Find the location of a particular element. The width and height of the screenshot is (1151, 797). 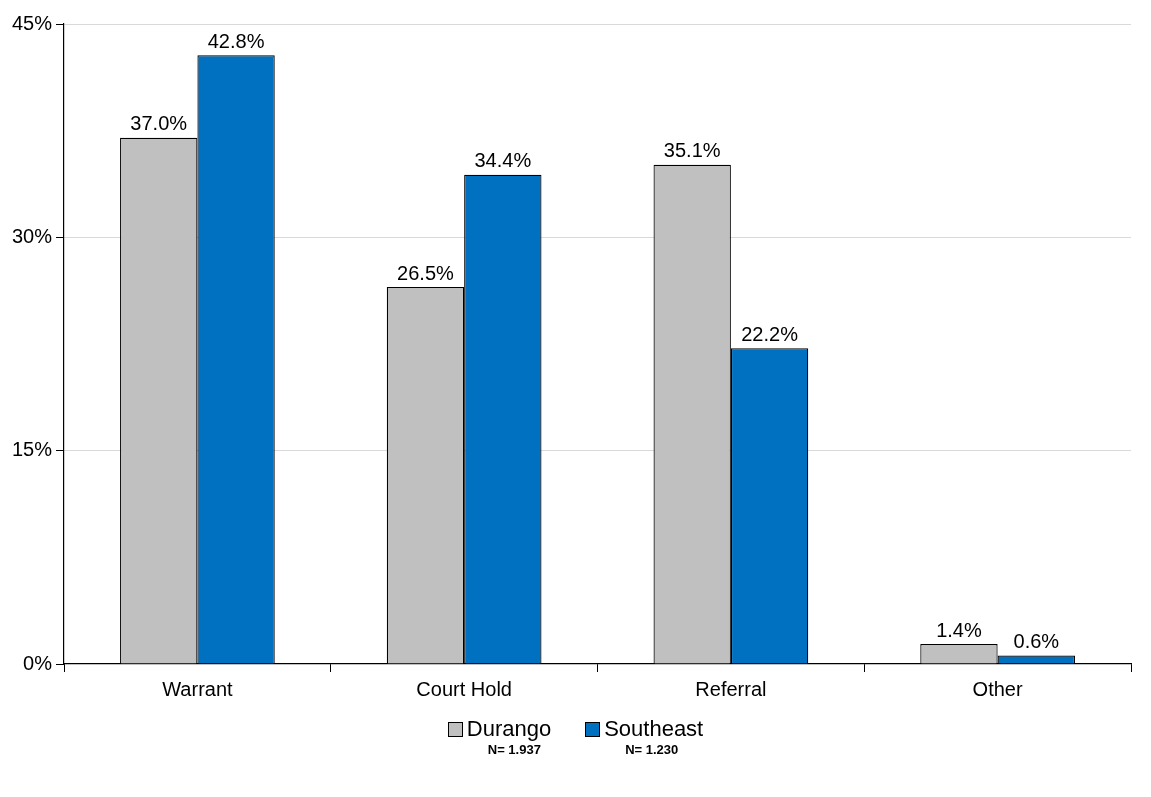

data-label: 34.4% is located at coordinates (503, 160).